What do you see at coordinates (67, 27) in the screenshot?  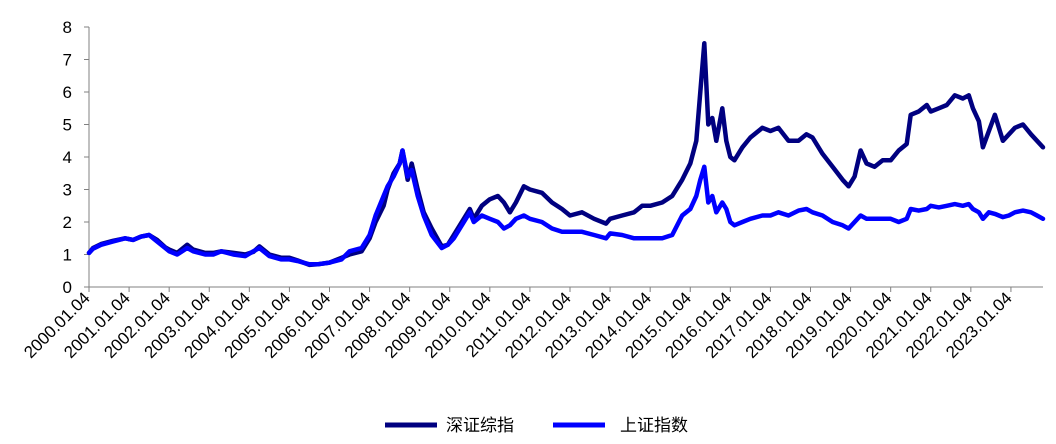 I see `y-tick-label: 8` at bounding box center [67, 27].